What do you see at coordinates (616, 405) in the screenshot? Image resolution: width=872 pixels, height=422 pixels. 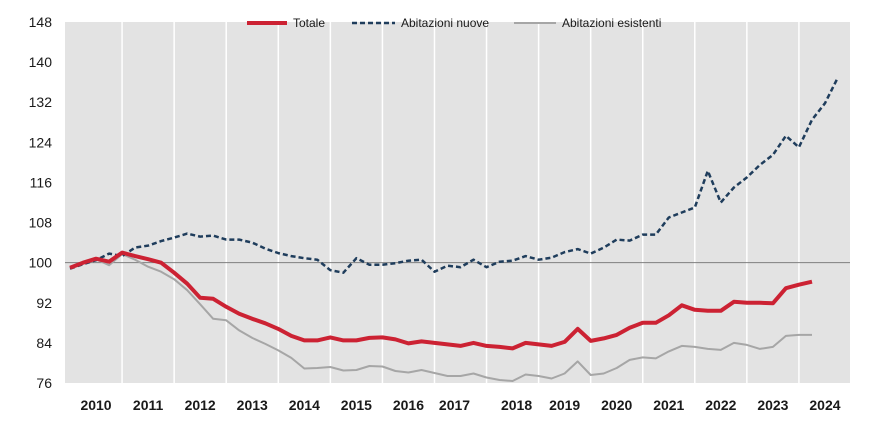 I see `x-tick-label: 2020` at bounding box center [616, 405].